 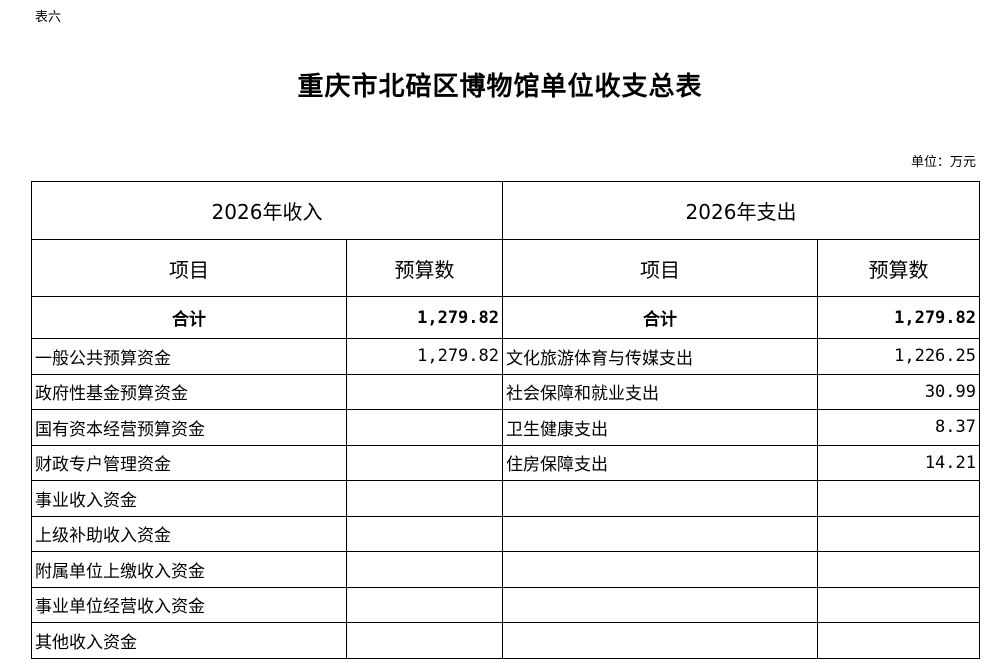 What do you see at coordinates (500, 87) in the screenshot?
I see `page-title: 重庆市北碚区博物馆单位收支总表` at bounding box center [500, 87].